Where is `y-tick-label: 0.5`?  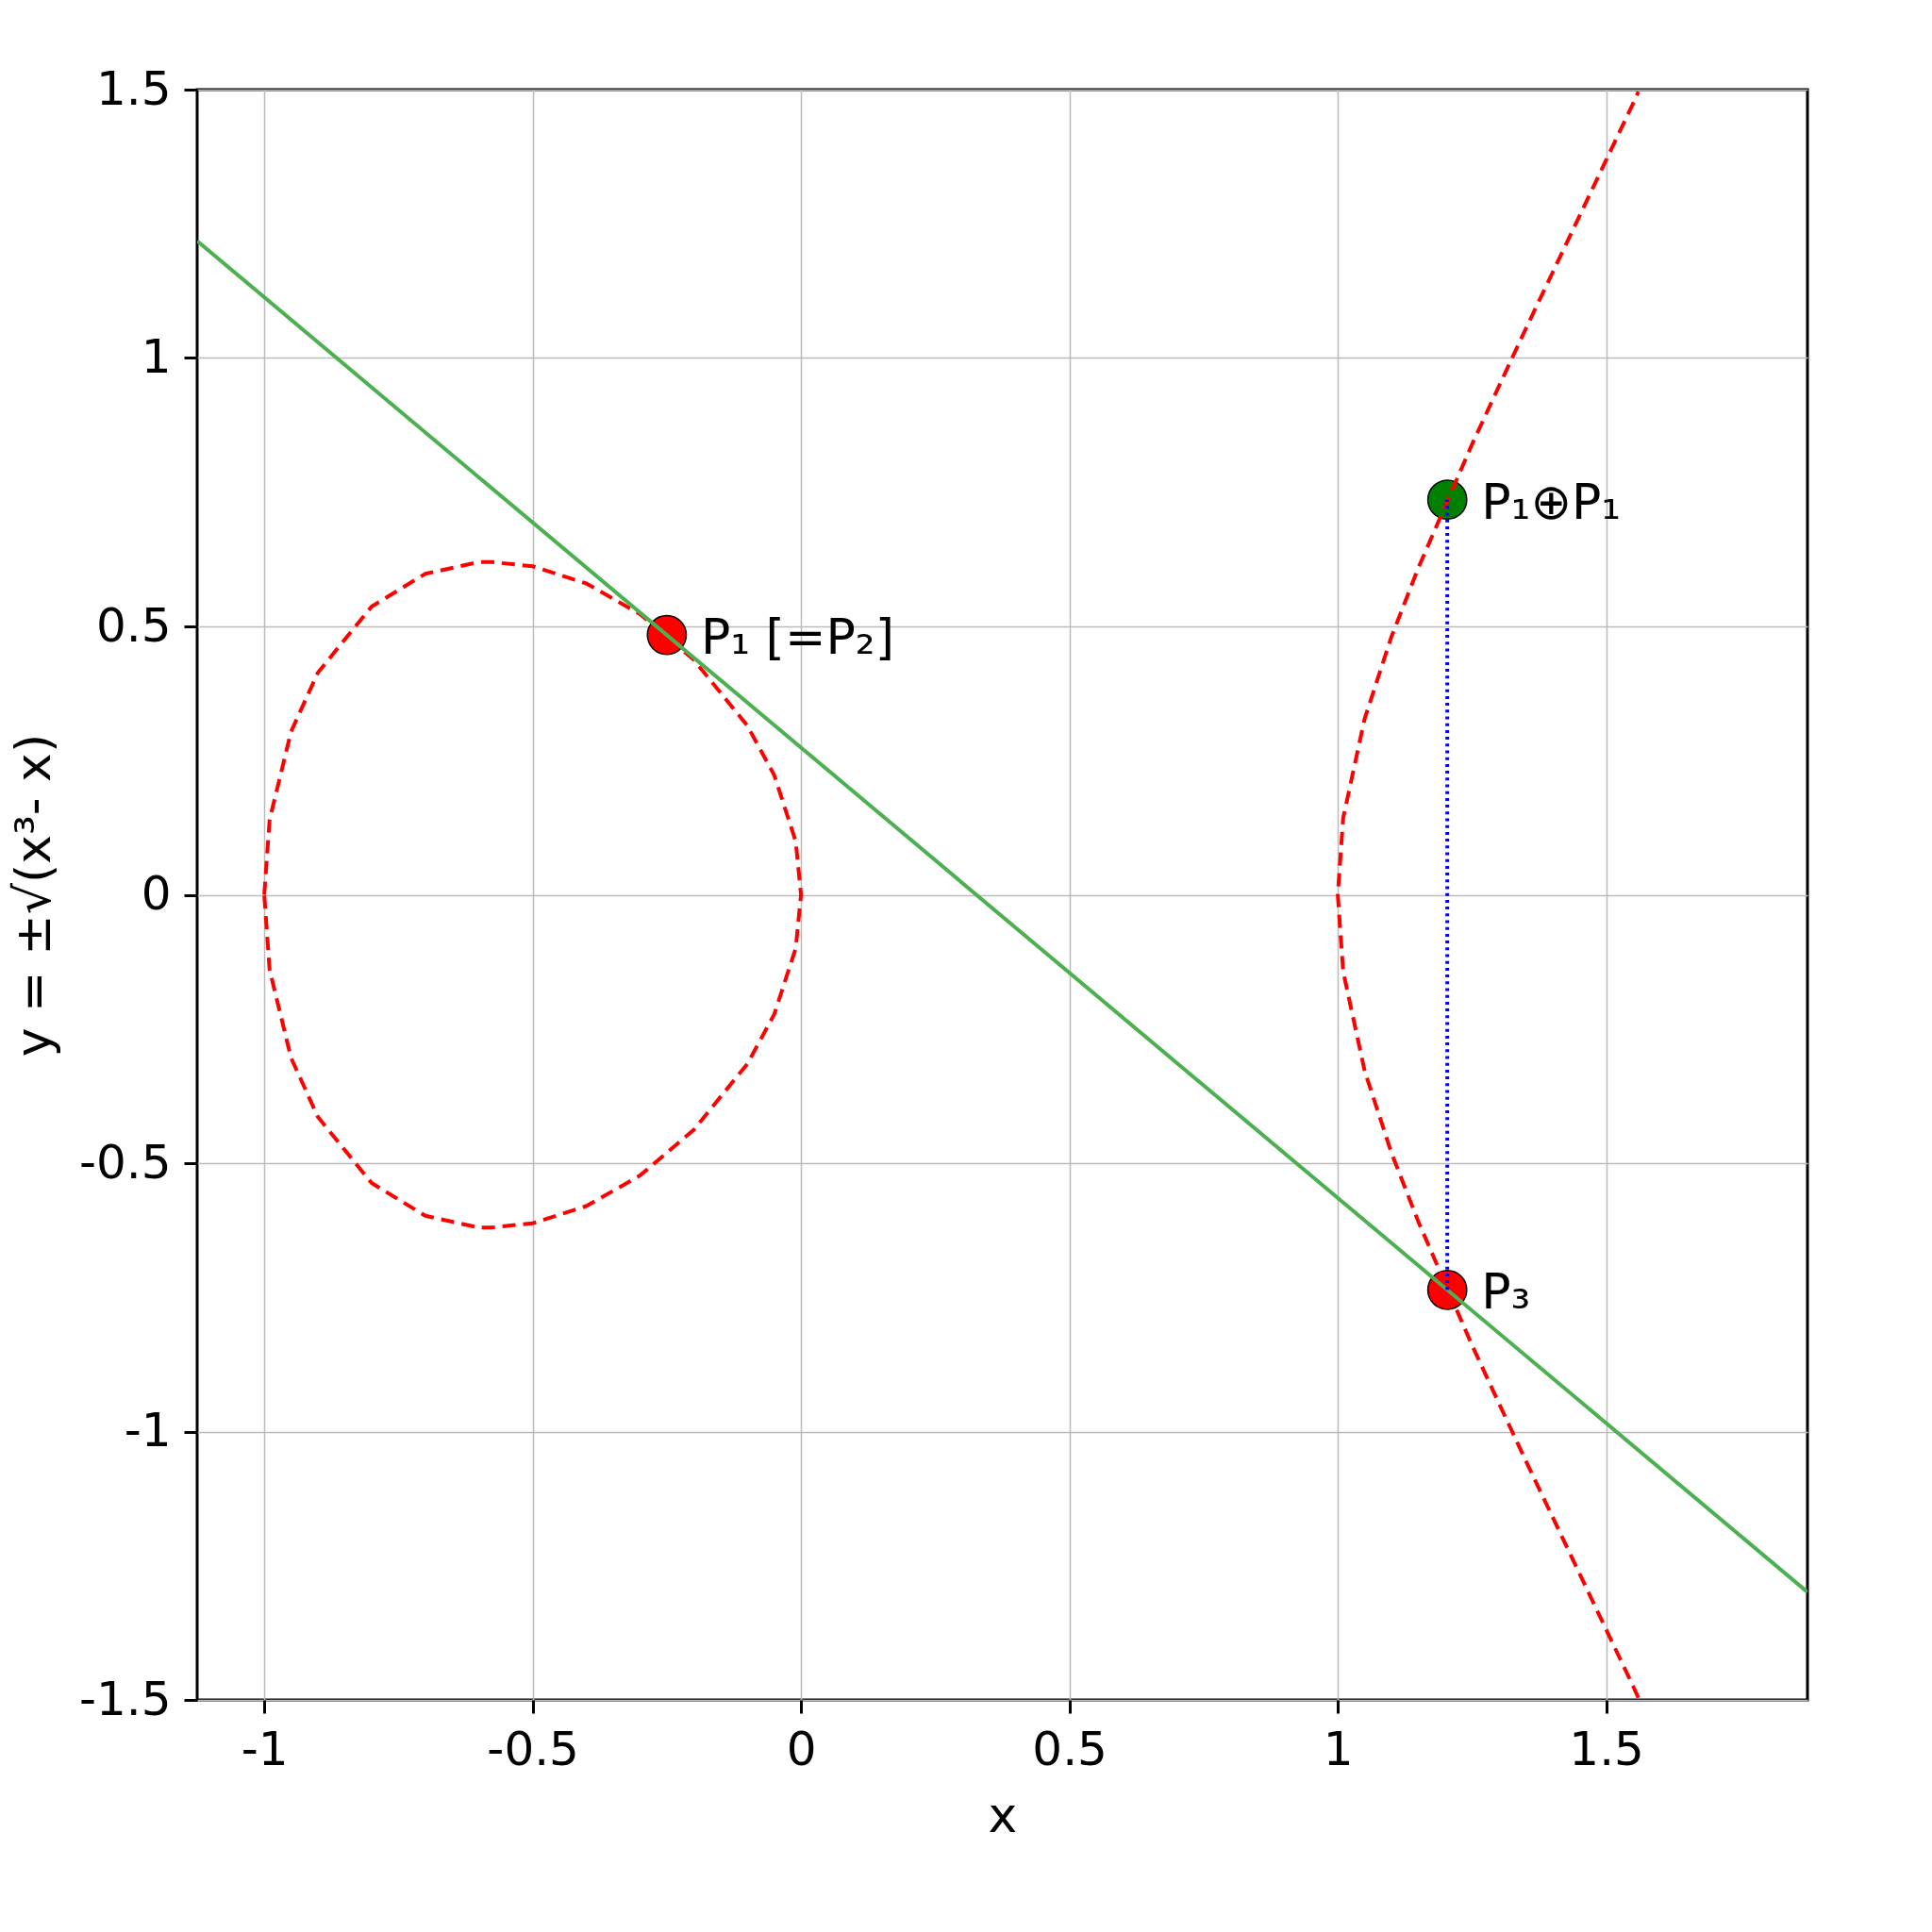
y-tick-label: 0.5 is located at coordinates (133, 625).